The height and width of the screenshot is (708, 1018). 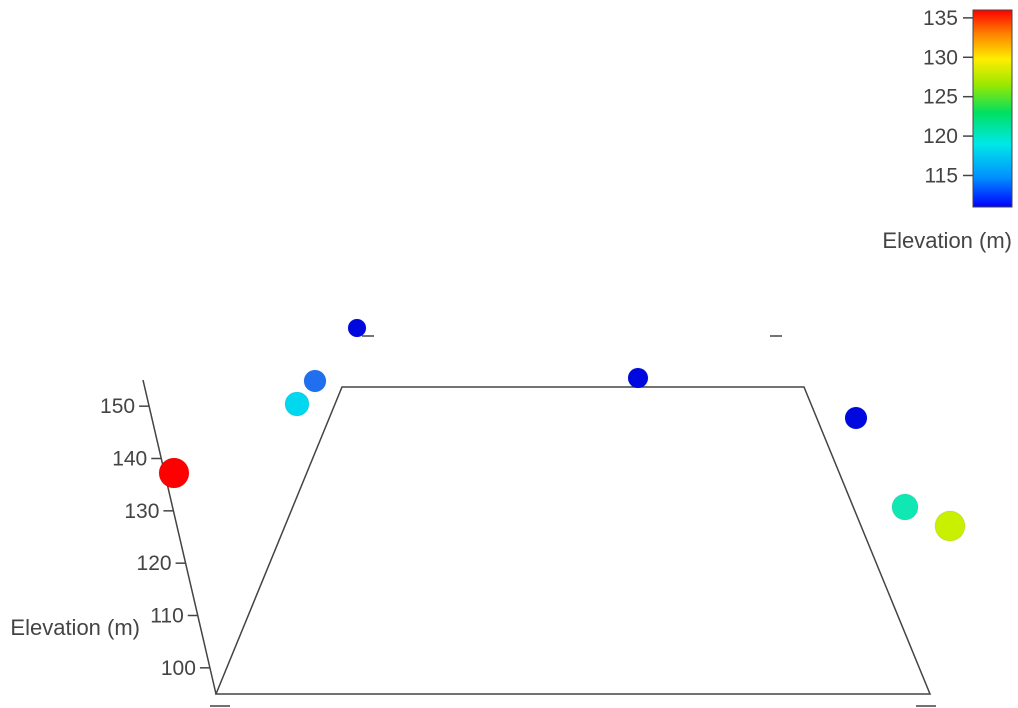 What do you see at coordinates (154, 563) in the screenshot?
I see `z-axis-tick-label: 120` at bounding box center [154, 563].